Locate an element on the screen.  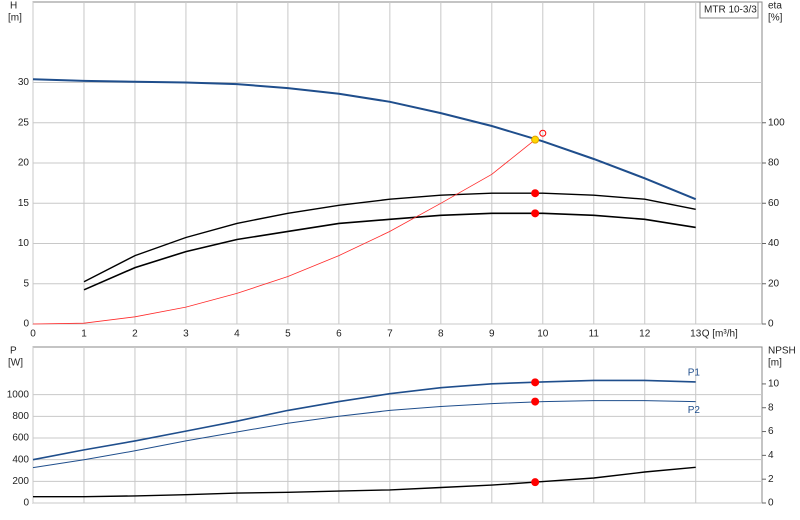
x-tick-label: 11 is located at coordinates (594, 334).